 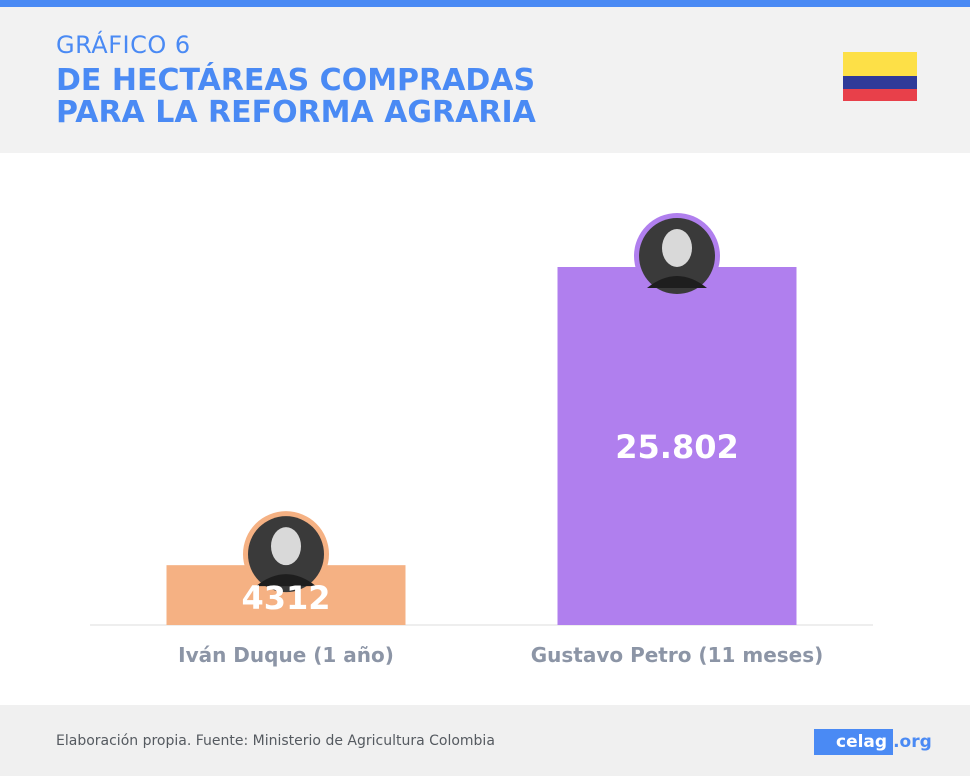 I want to click on value-label-petro: 25.802, so click(x=676, y=447).